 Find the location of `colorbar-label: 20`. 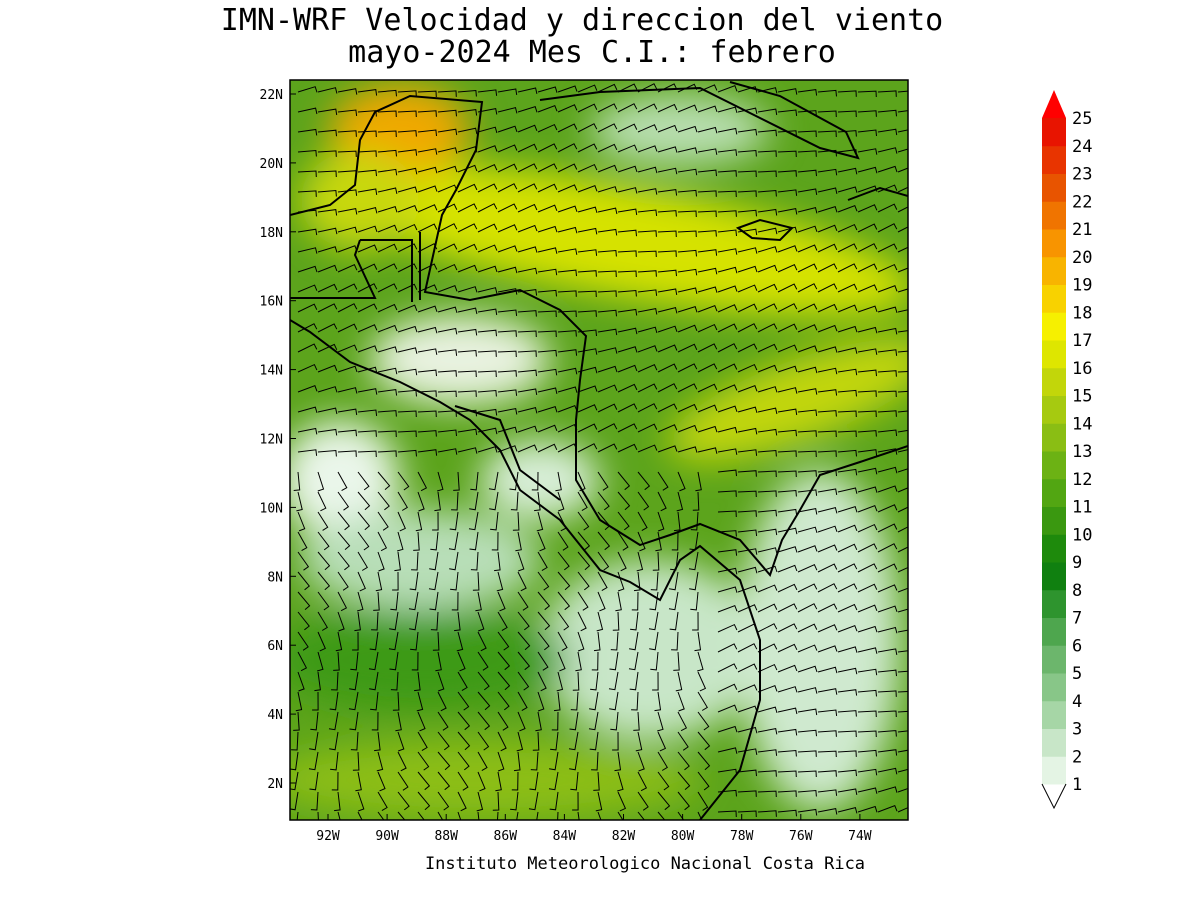

colorbar-label: 20 is located at coordinates (1082, 258).